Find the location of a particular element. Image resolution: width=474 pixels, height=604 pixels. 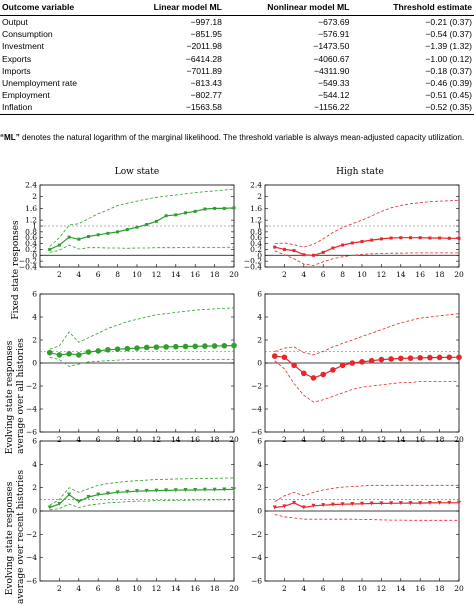

y-tick-label: 0.6 is located at coordinates (256, 237).